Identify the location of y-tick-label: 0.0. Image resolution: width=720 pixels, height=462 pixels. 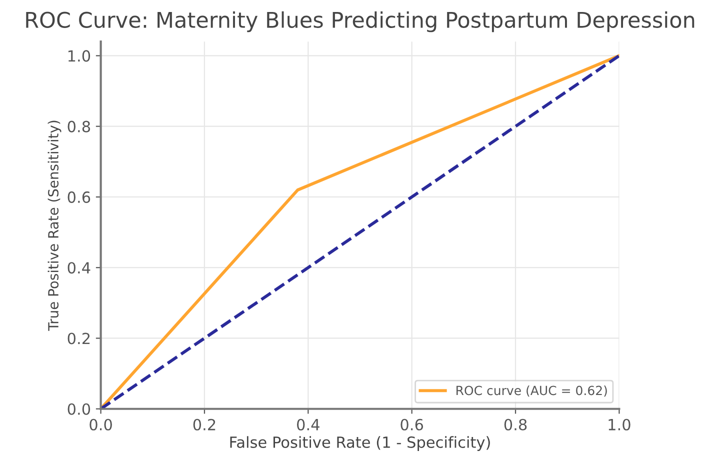
(79, 409).